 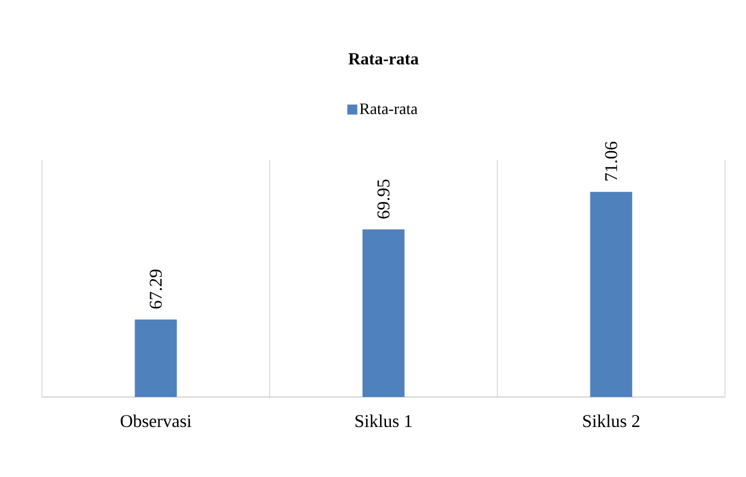 I want to click on legend-label: Rata-rata, so click(x=389, y=109).